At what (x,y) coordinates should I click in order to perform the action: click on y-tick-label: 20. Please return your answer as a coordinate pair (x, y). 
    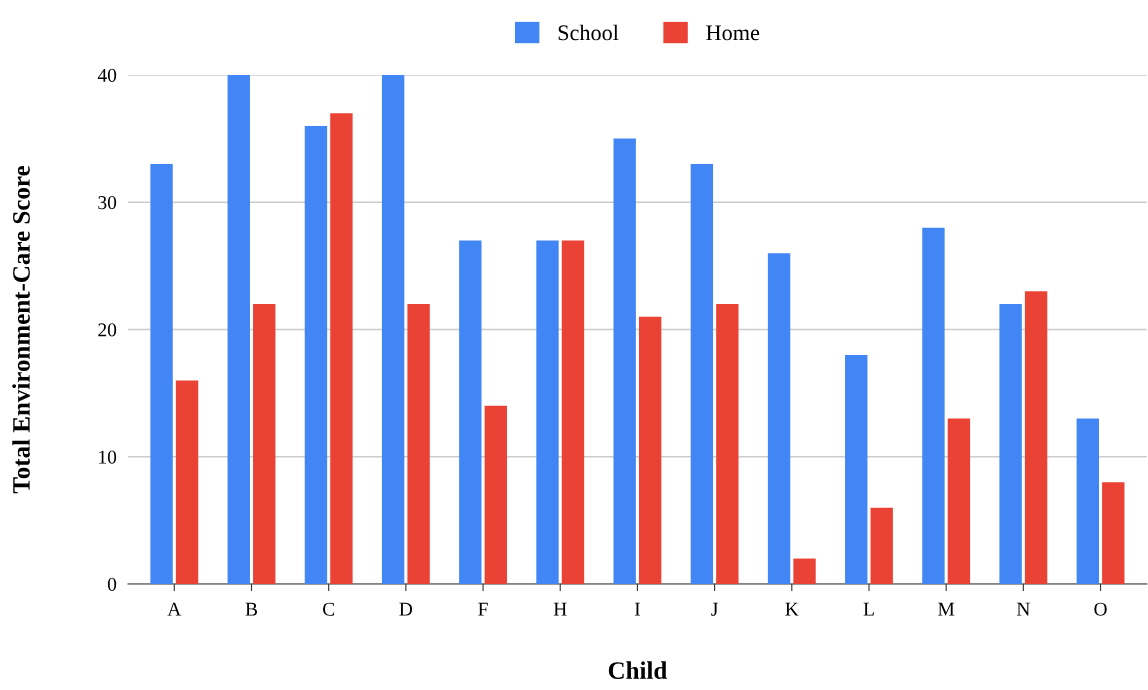
    Looking at the image, I should click on (107, 330).